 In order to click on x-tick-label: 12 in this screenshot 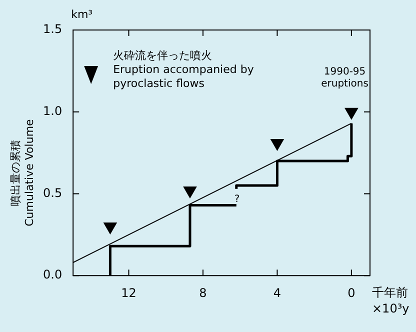, I will do `click(128, 293)`.